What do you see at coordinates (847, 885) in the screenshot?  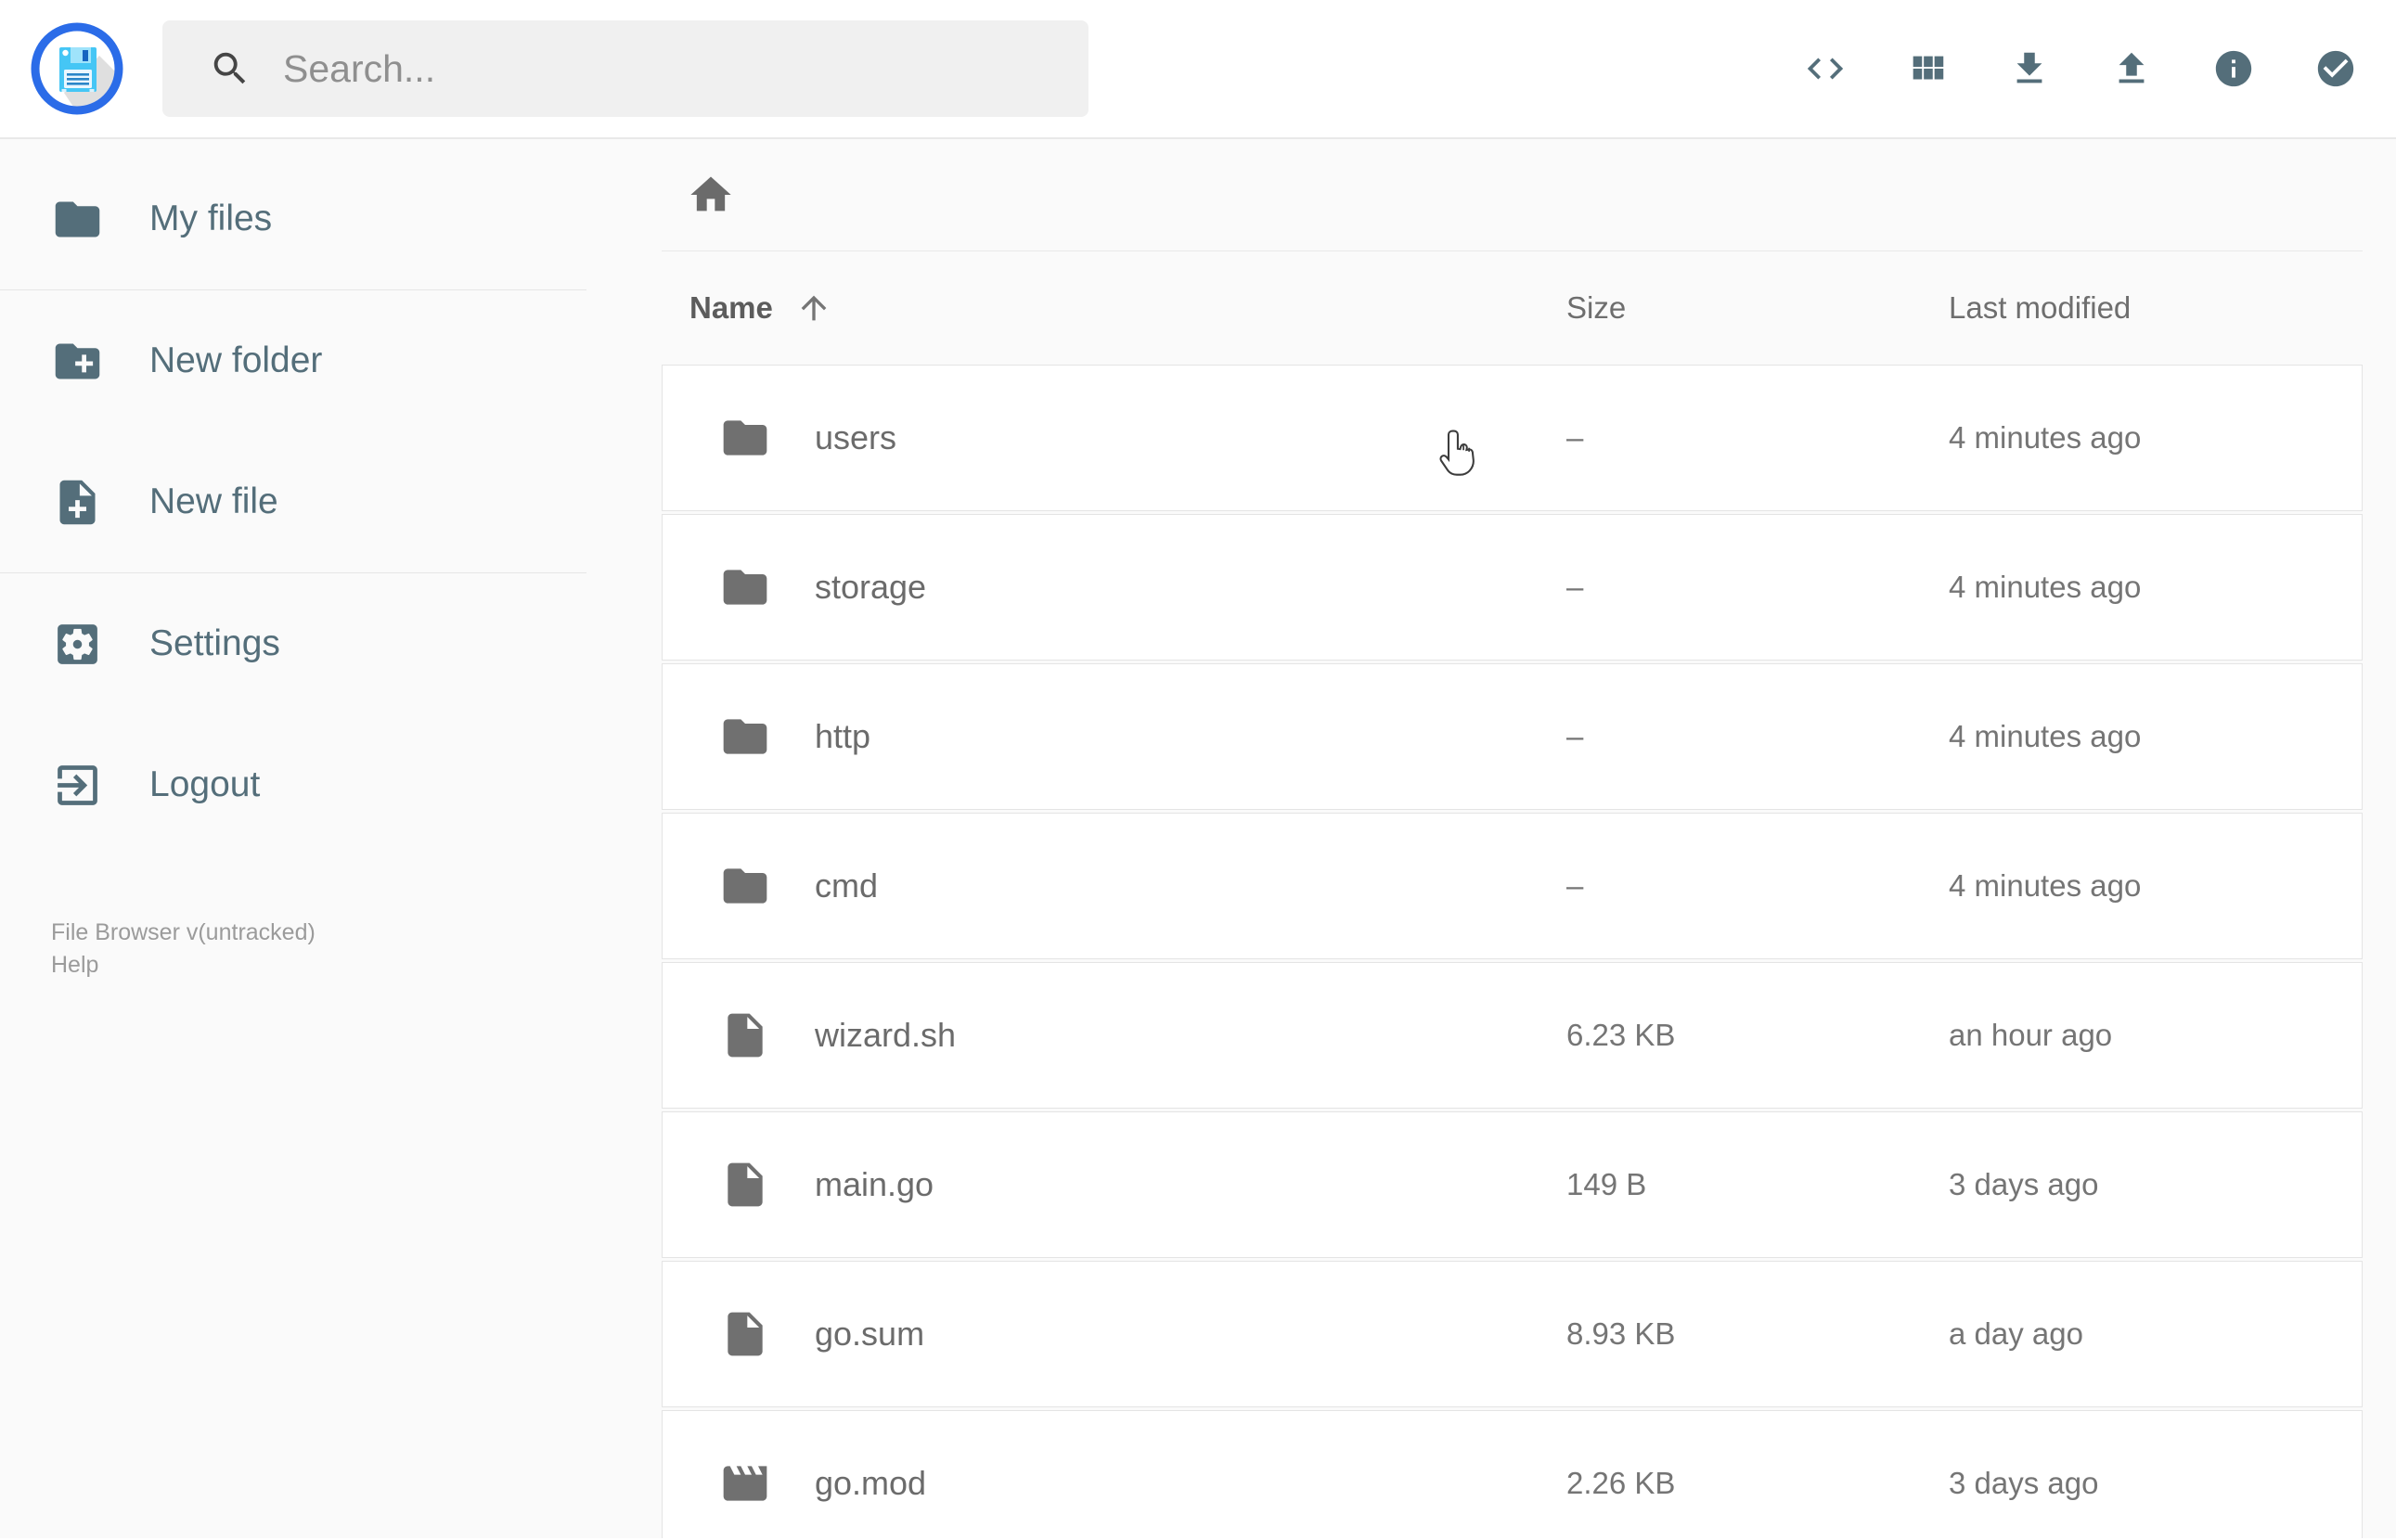 I see `file-name: cmd` at bounding box center [847, 885].